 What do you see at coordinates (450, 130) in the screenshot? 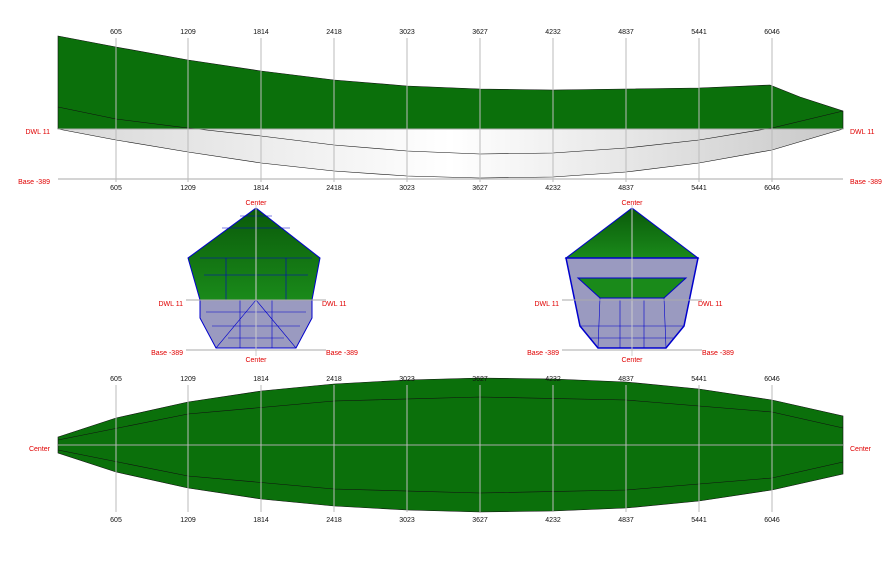
I see `chine-line` at bounding box center [450, 130].